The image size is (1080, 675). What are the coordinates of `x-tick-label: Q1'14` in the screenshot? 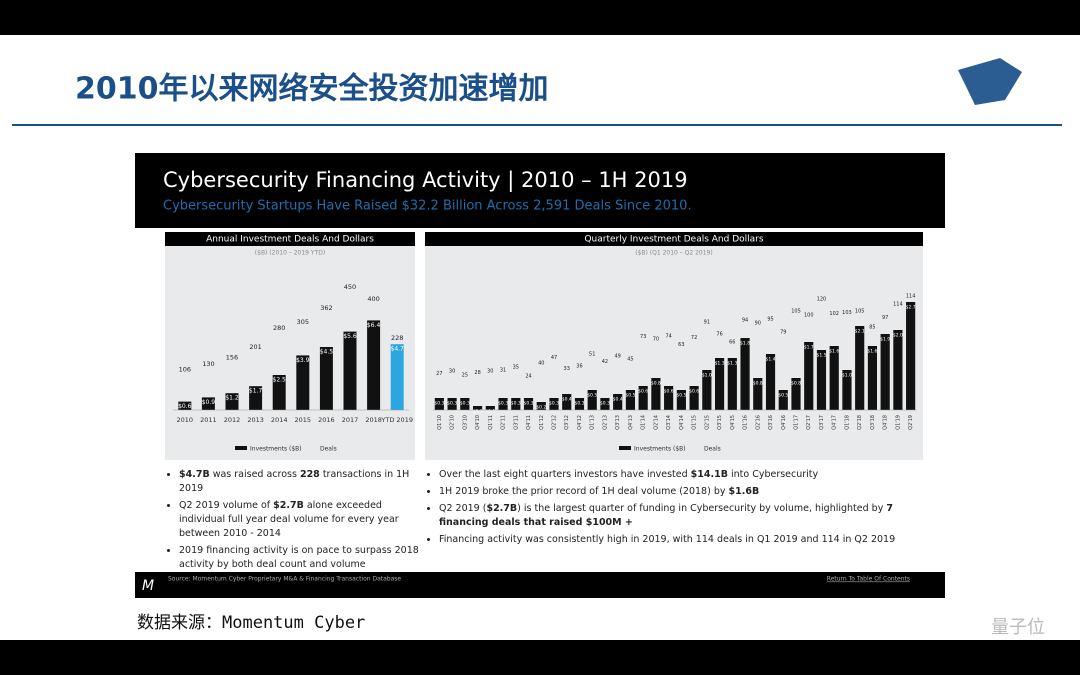 It's located at (644, 422).